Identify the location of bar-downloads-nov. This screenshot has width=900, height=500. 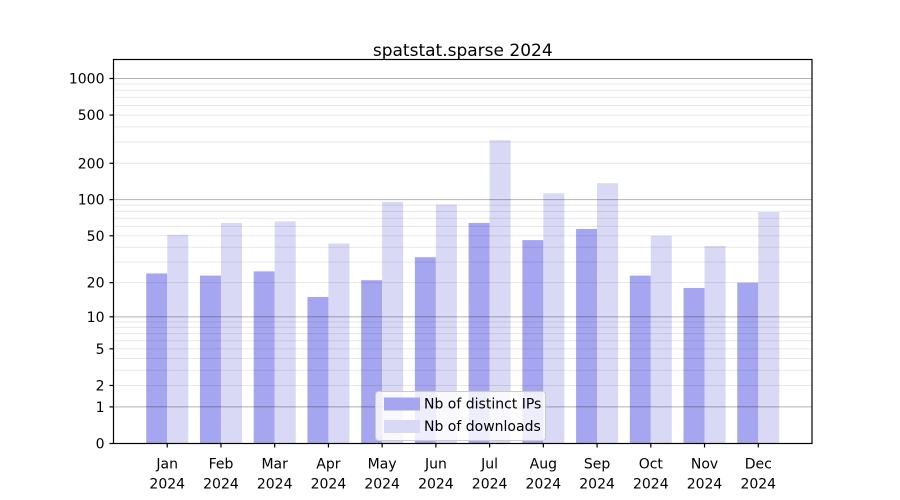
(715, 345).